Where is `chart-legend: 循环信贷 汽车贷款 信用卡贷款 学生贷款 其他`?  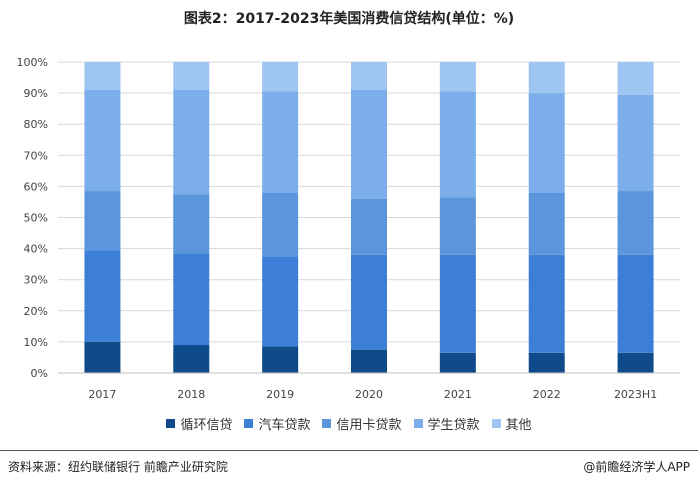
chart-legend: 循环信贷 汽车贷款 信用卡贷款 学生贷款 其他 is located at coordinates (349, 423).